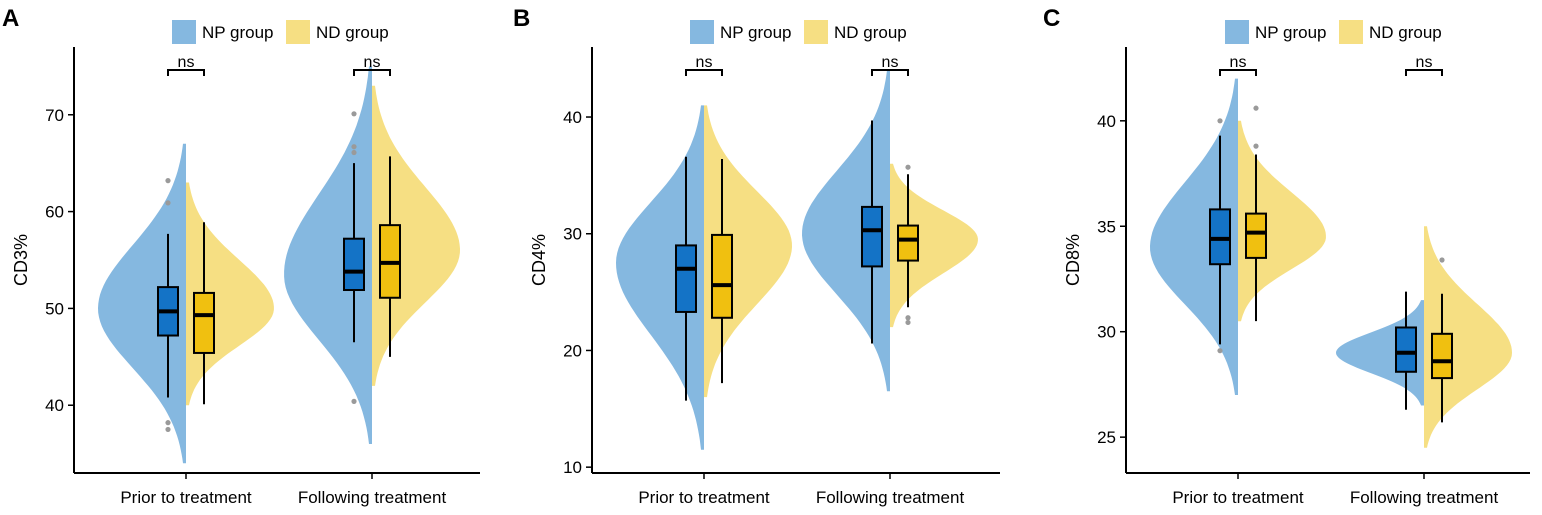 The image size is (1542, 515). What do you see at coordinates (1051, 18) in the screenshot?
I see `panel-label: C` at bounding box center [1051, 18].